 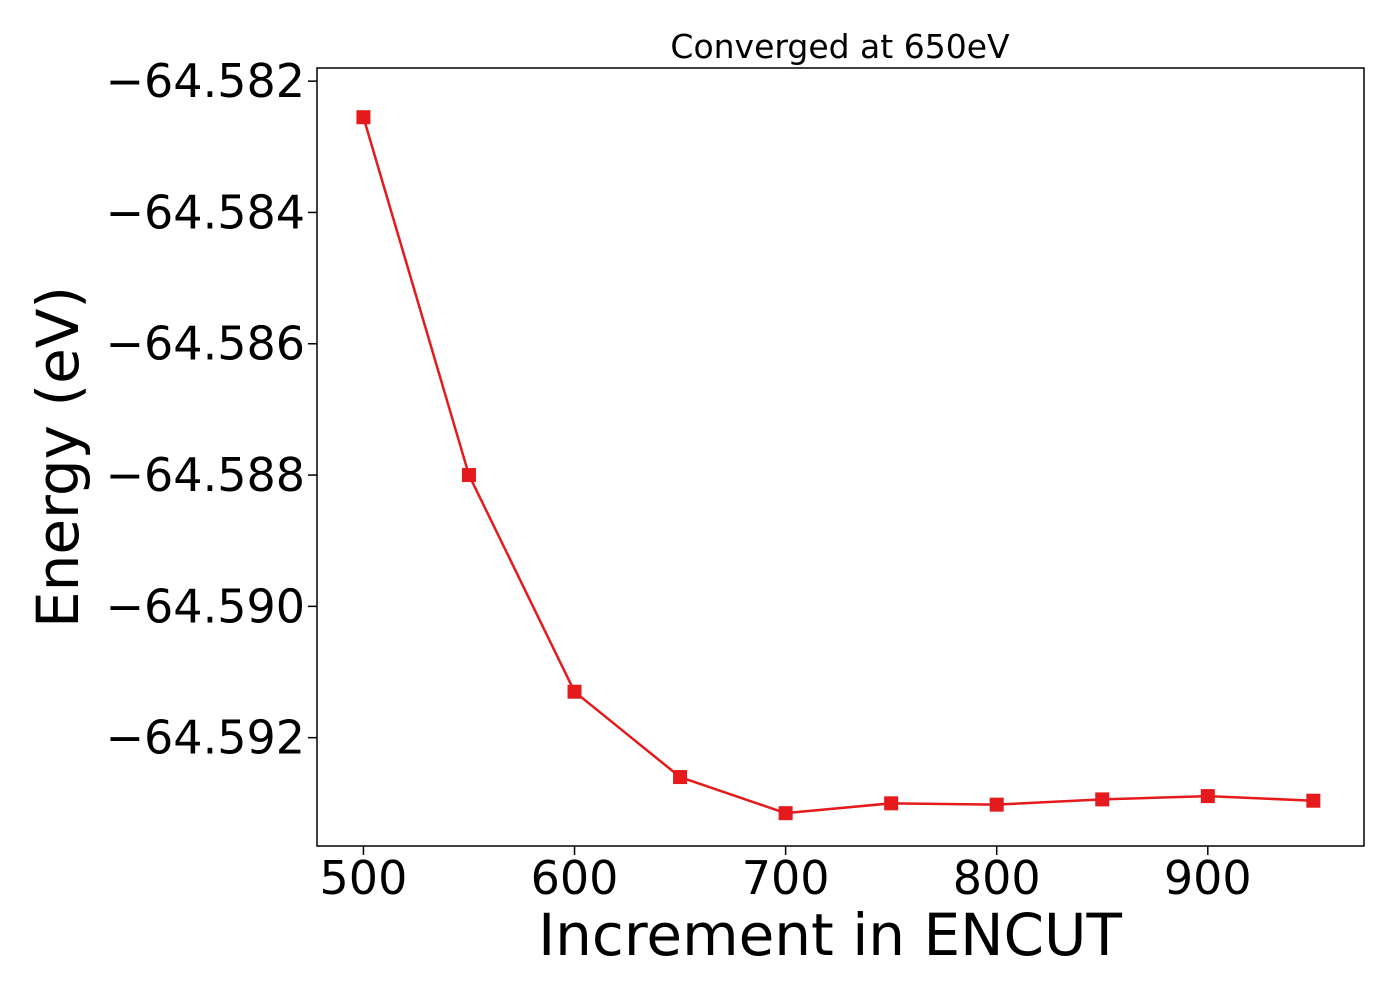 What do you see at coordinates (206, 475) in the screenshot?
I see `y-tick-label: −64.588` at bounding box center [206, 475].